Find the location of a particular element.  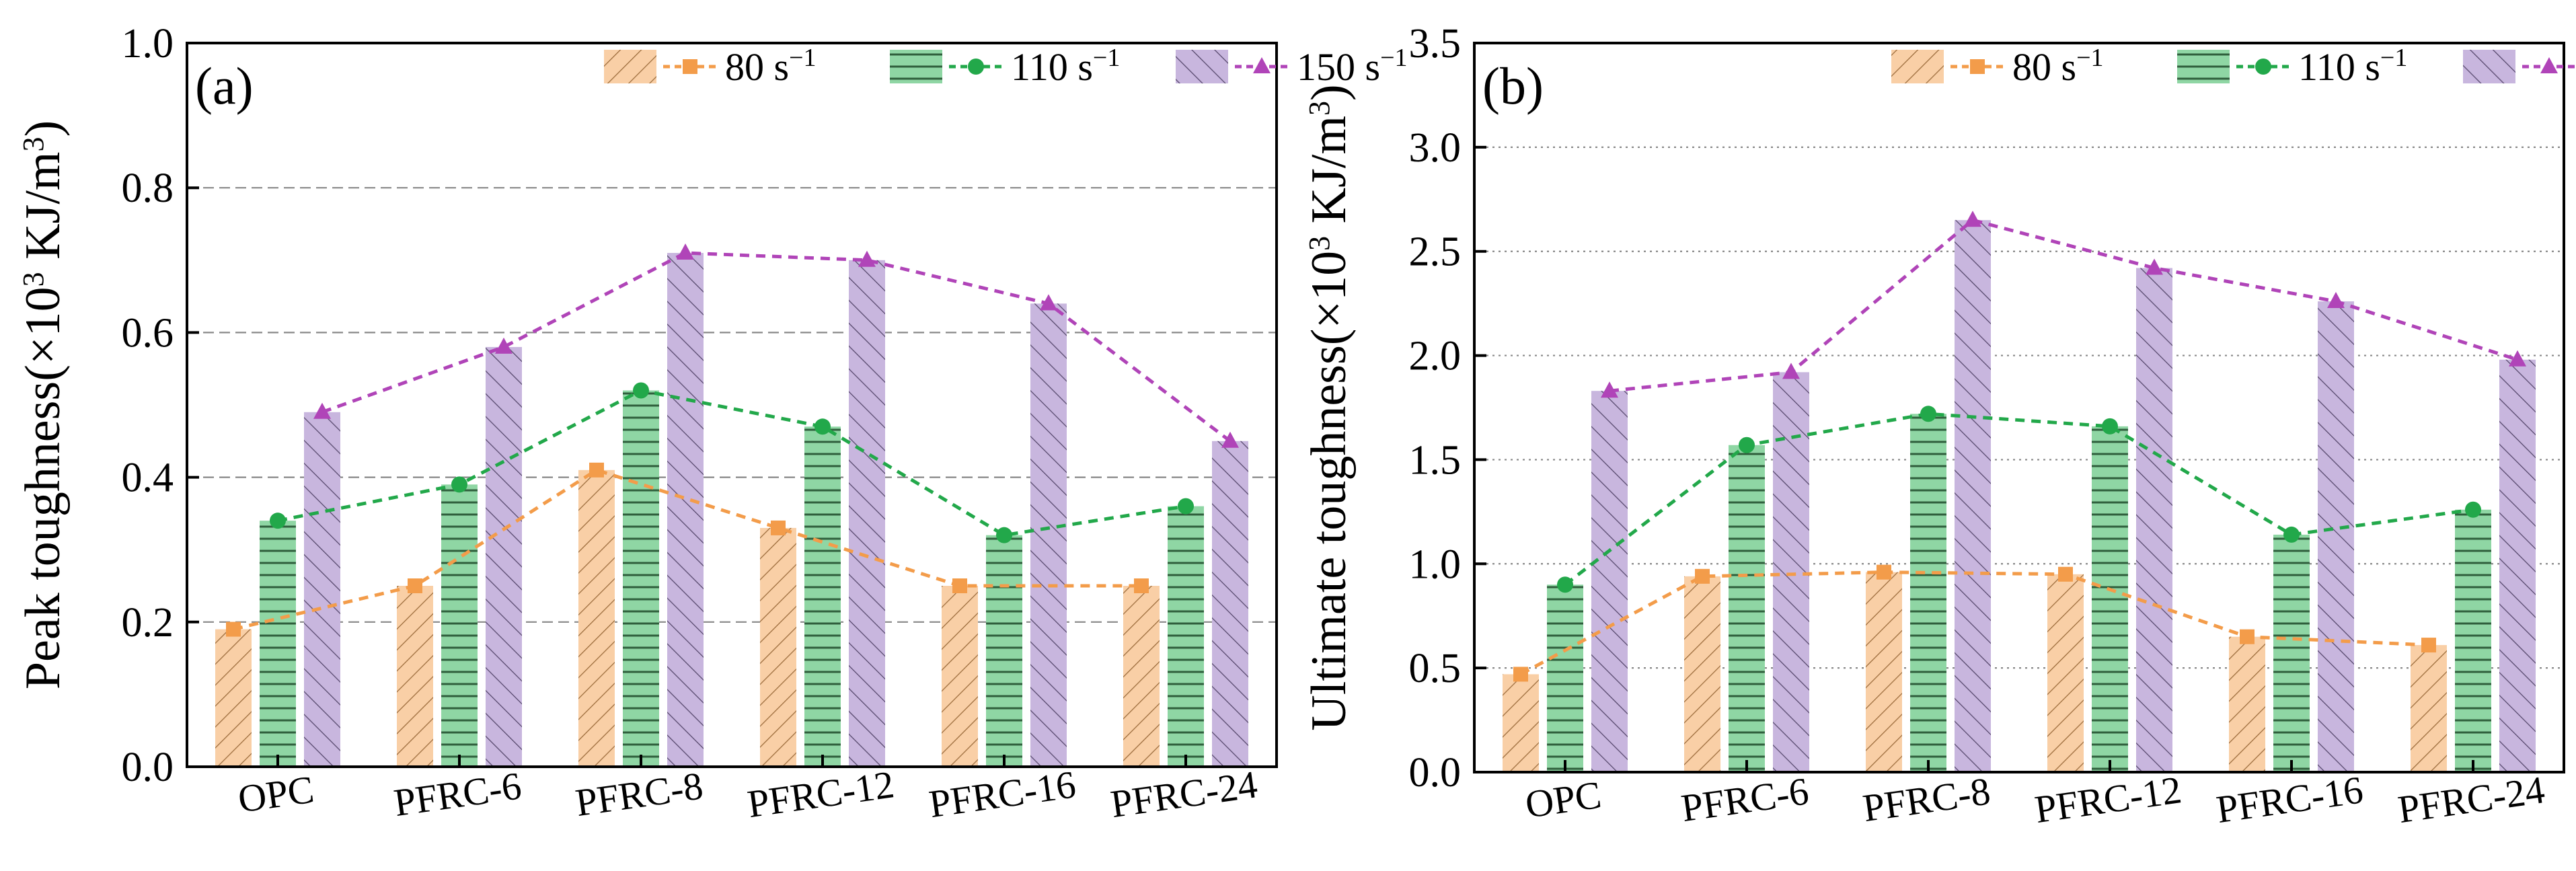

legend-label-80: 80 s−1 is located at coordinates (2058, 66).